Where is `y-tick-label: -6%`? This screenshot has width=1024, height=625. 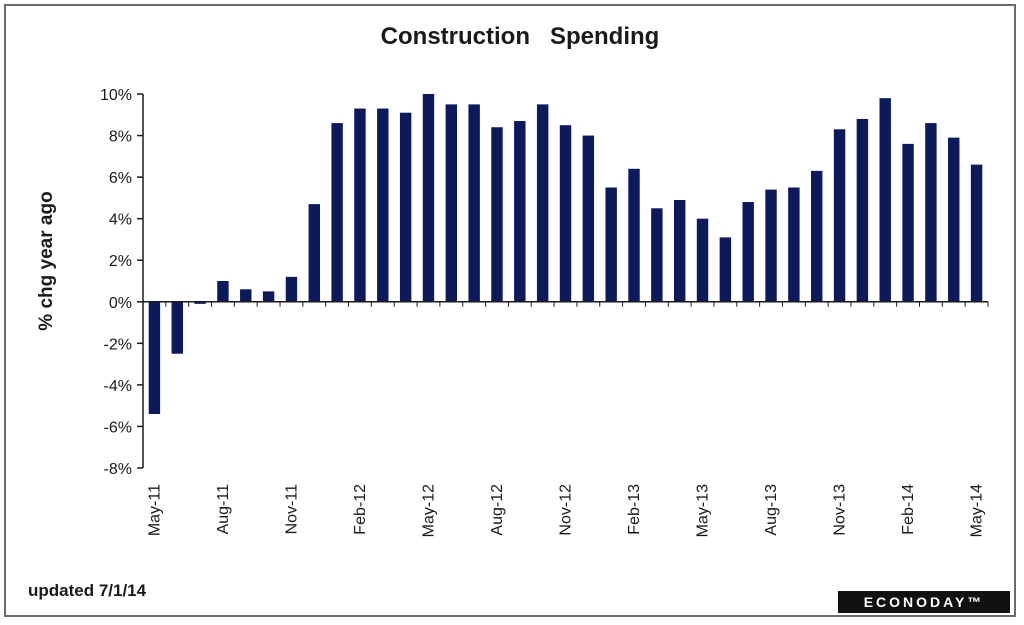 y-tick-label: -6% is located at coordinates (118, 427).